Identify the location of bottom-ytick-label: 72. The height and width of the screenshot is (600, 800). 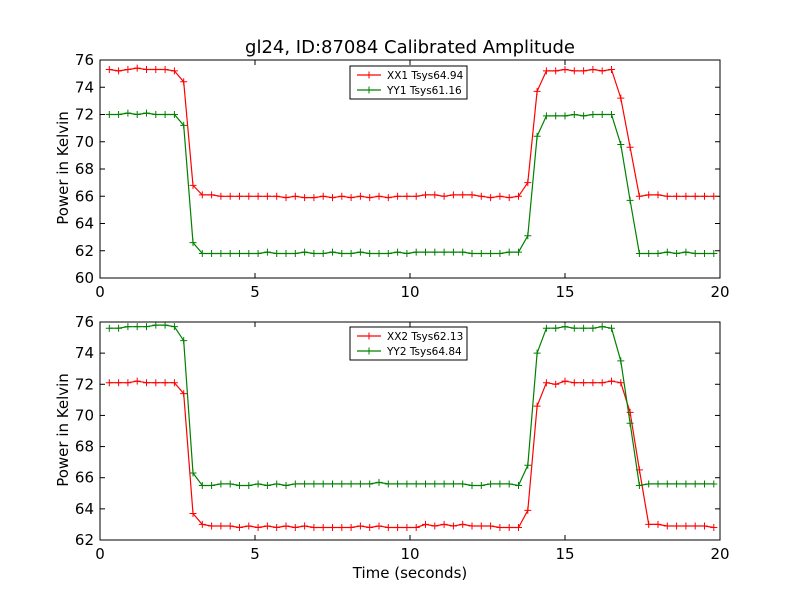
(84, 384).